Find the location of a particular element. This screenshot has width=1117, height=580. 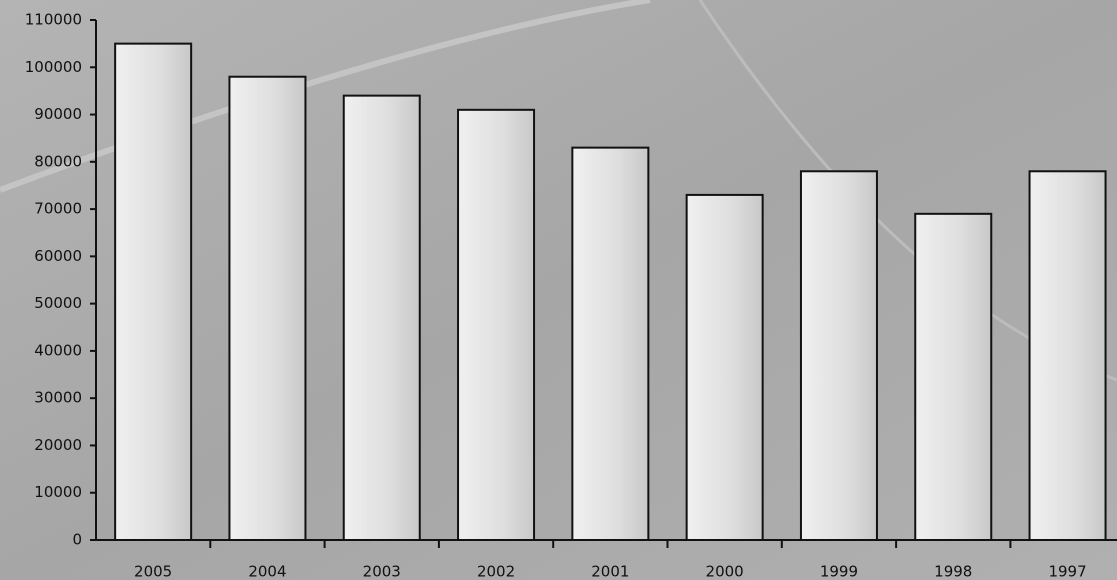

y-tick-label: 90000 is located at coordinates (58, 114).